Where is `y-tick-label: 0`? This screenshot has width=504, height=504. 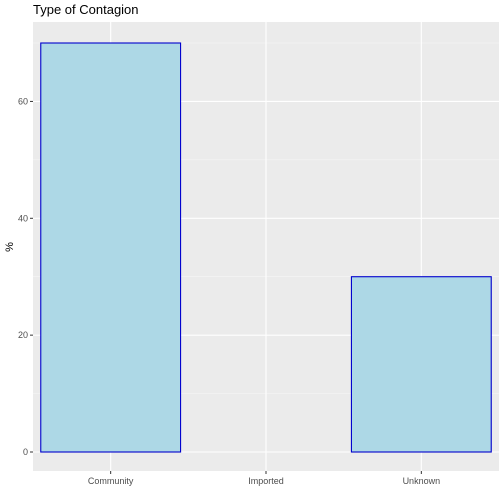
y-tick-label: 0 is located at coordinates (25, 452).